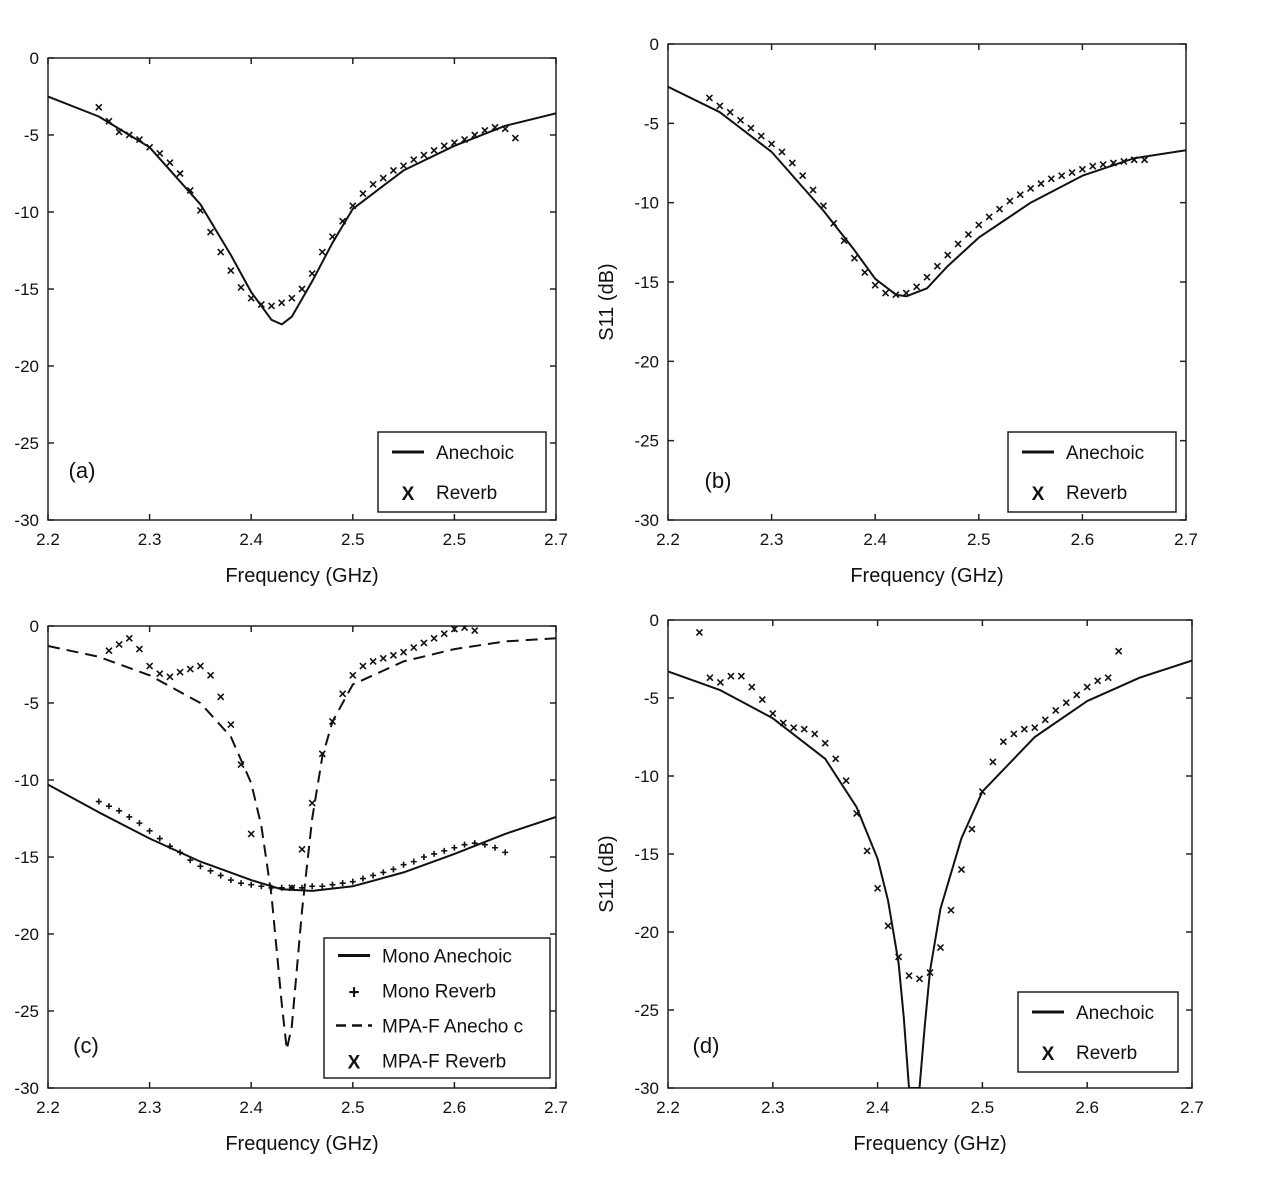 The height and width of the screenshot is (1190, 1280). I want to click on legend-marker: X, so click(408, 494).